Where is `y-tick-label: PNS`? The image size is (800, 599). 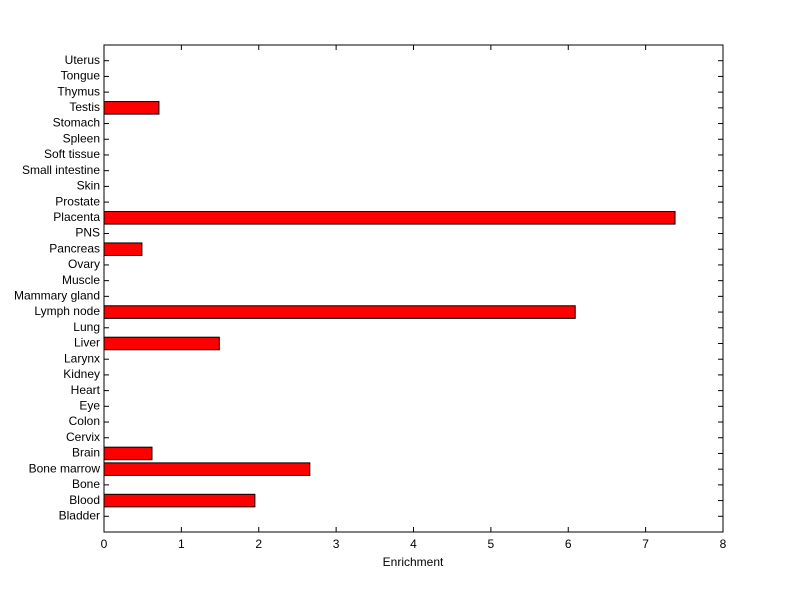 y-tick-label: PNS is located at coordinates (87, 233).